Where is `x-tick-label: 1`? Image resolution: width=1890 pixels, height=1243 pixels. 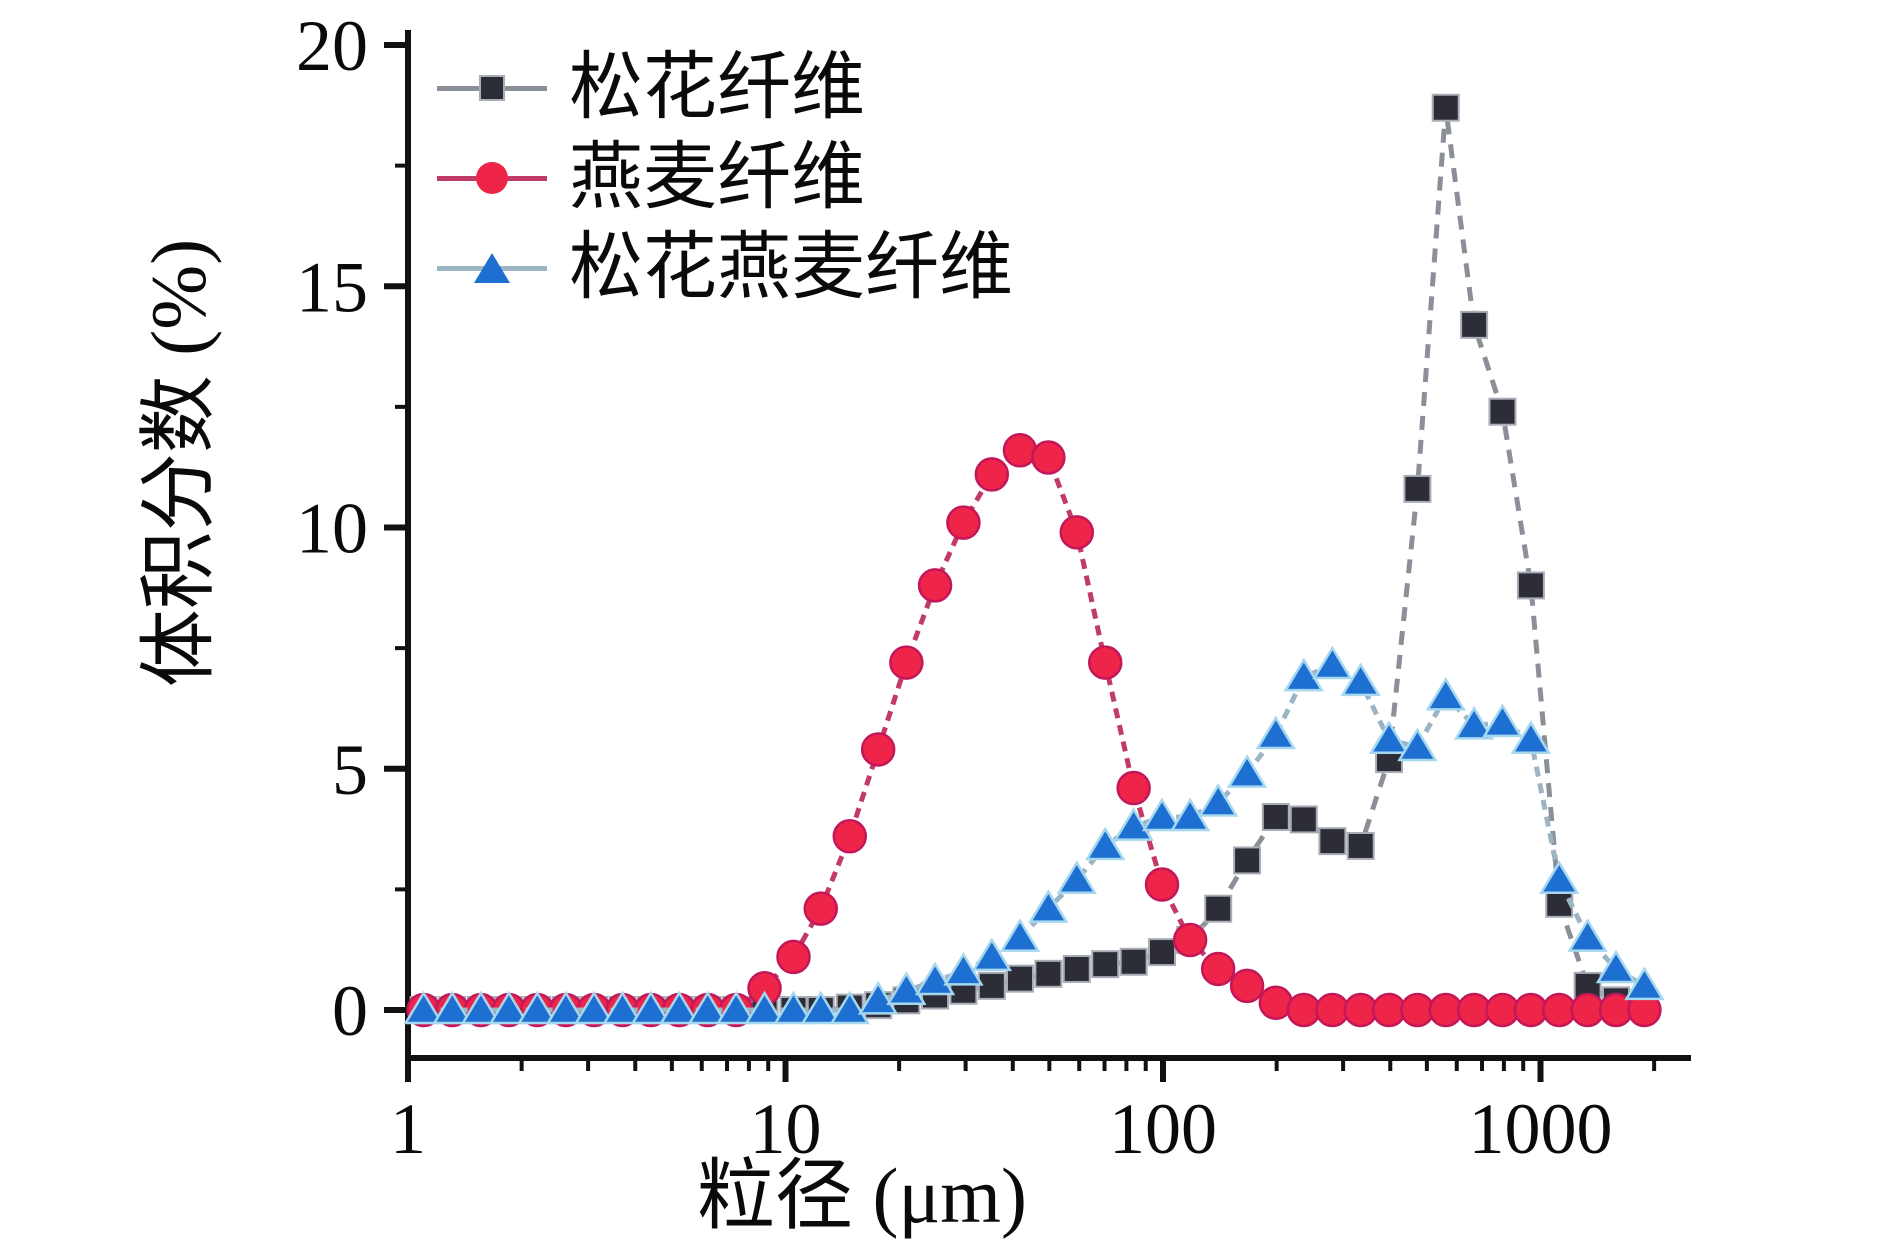 x-tick-label: 1 is located at coordinates (408, 1129).